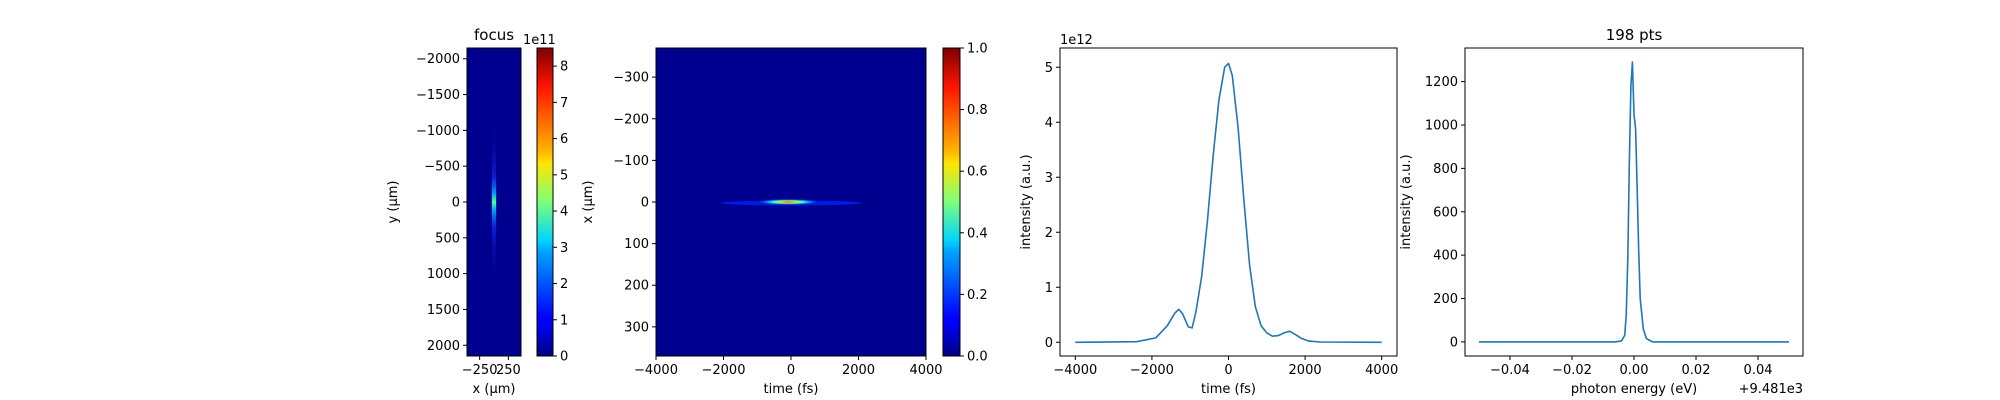 This screenshot has height=400, width=2000. I want to click on y-tick-label: 1, so click(1049, 288).